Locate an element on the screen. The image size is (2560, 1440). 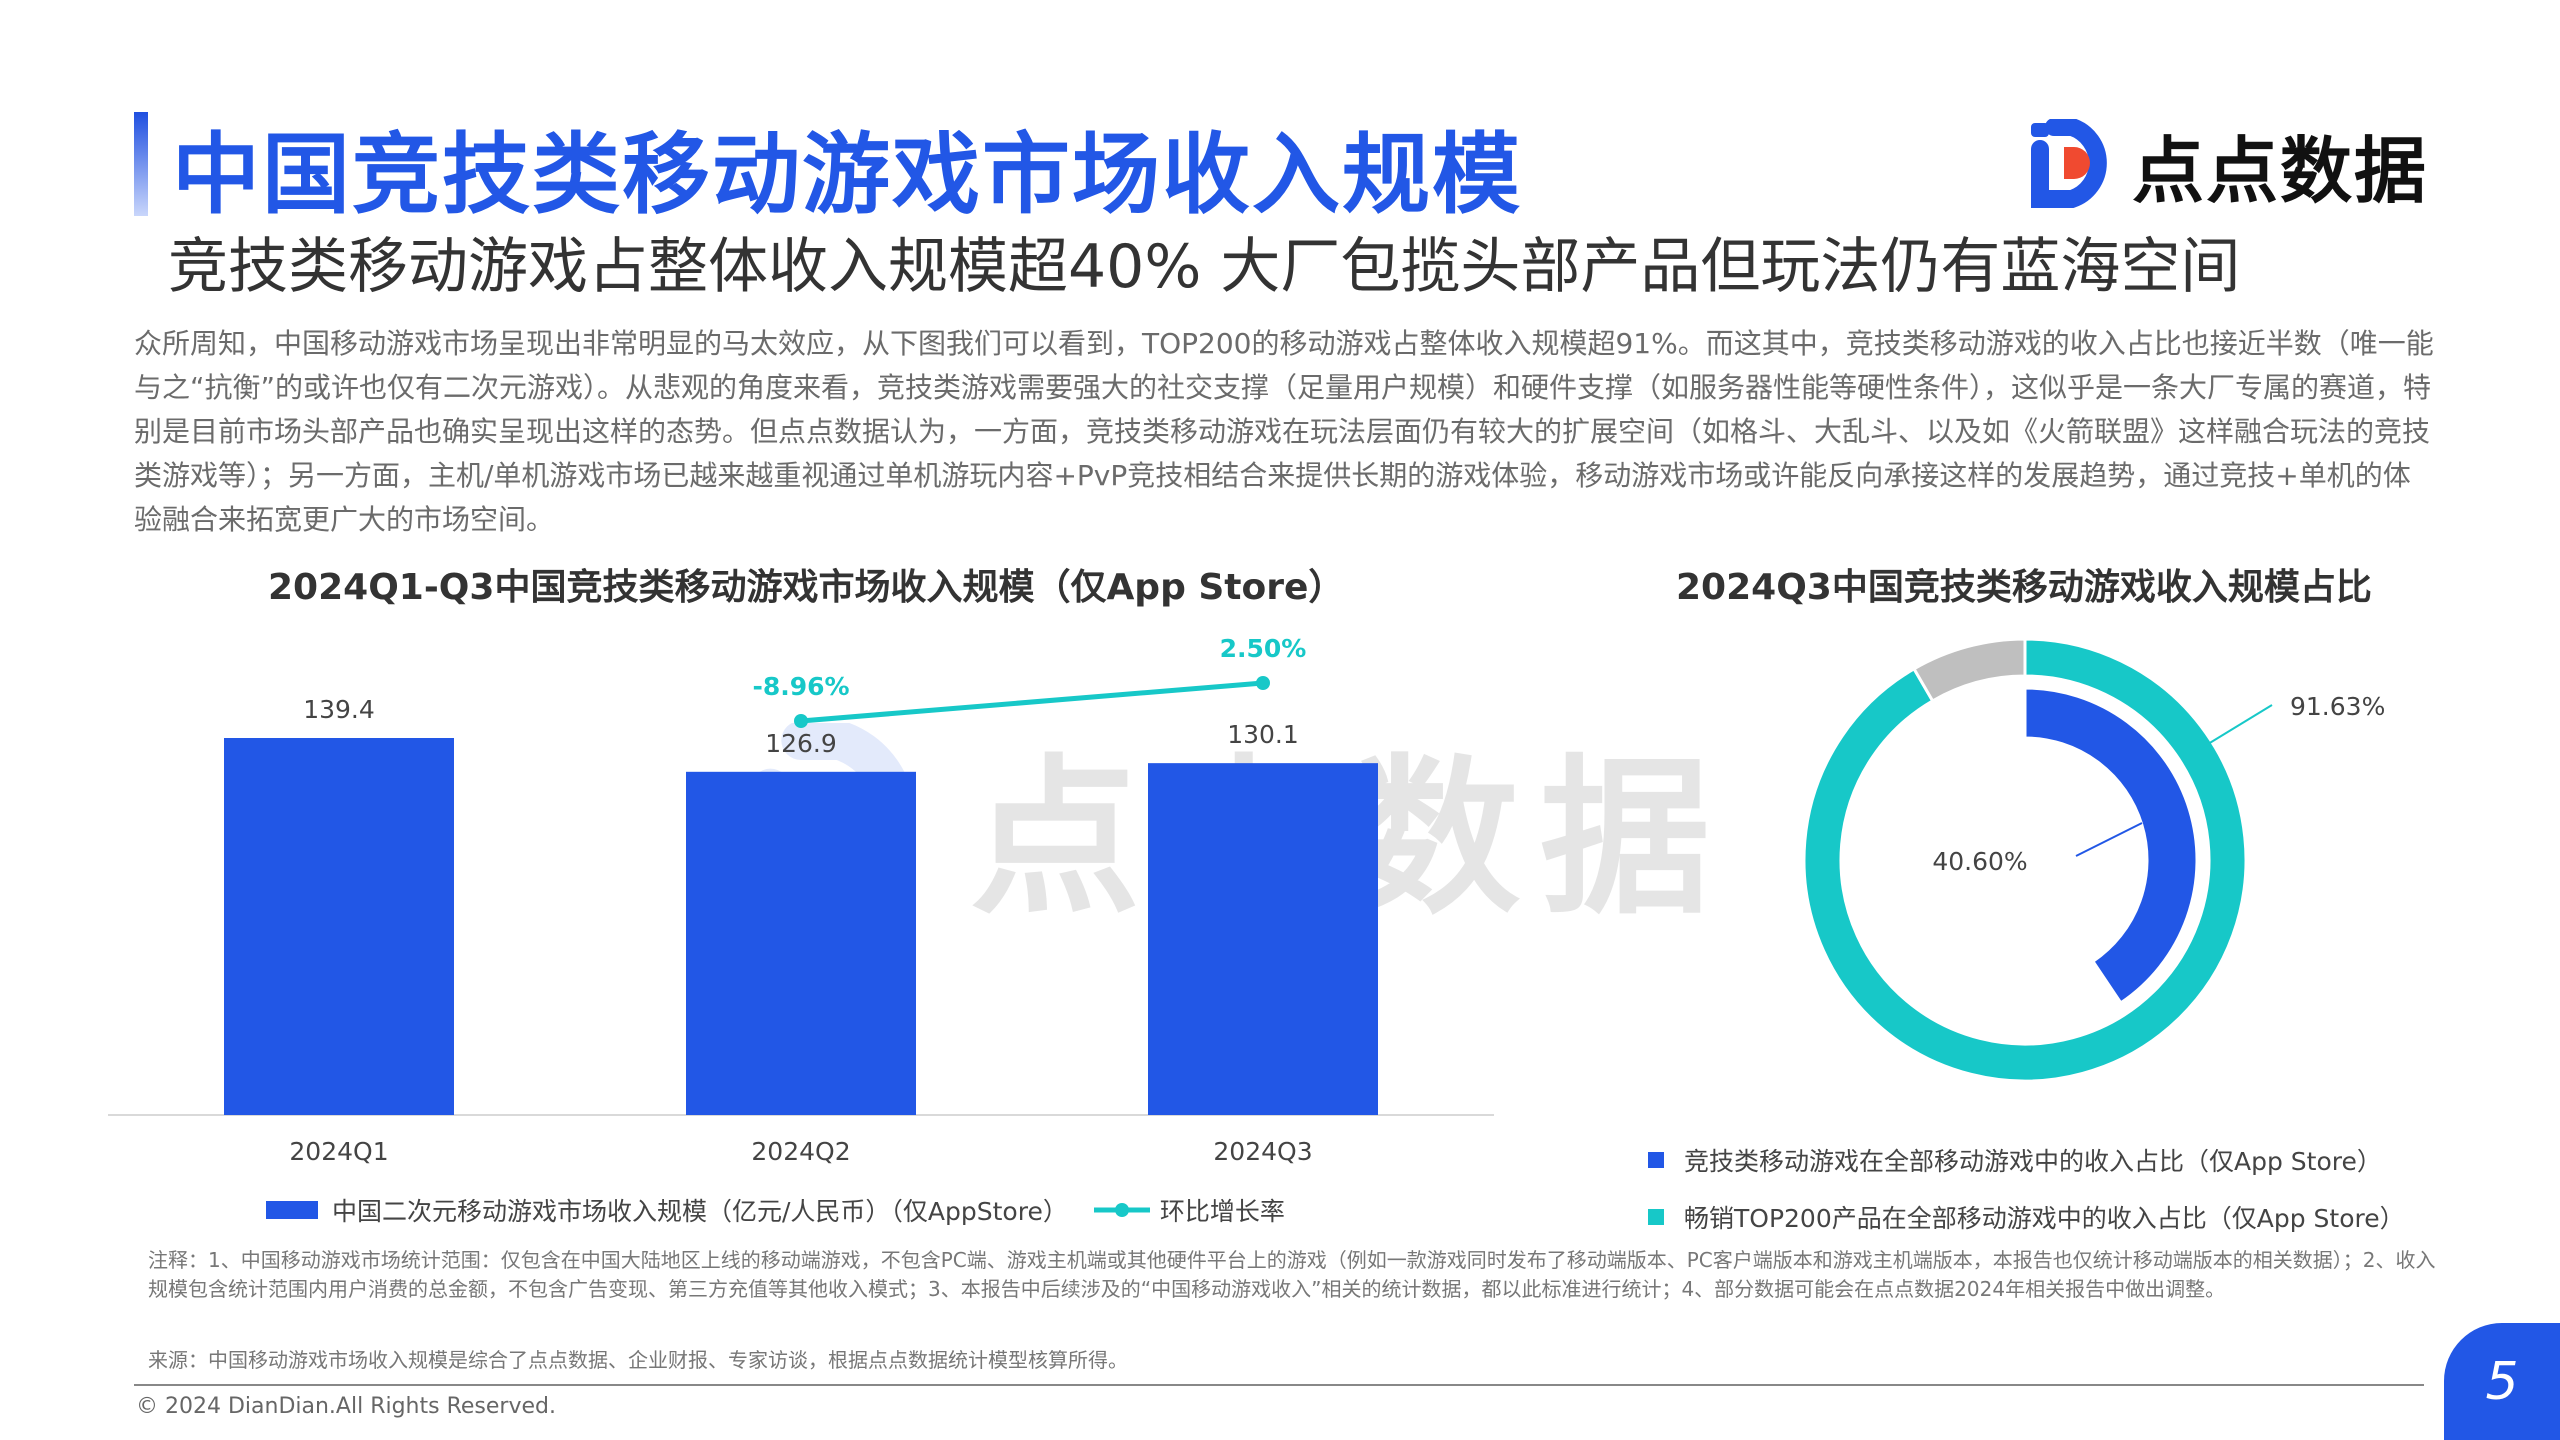
x-tick-label: 2024Q1 is located at coordinates (338, 1151).